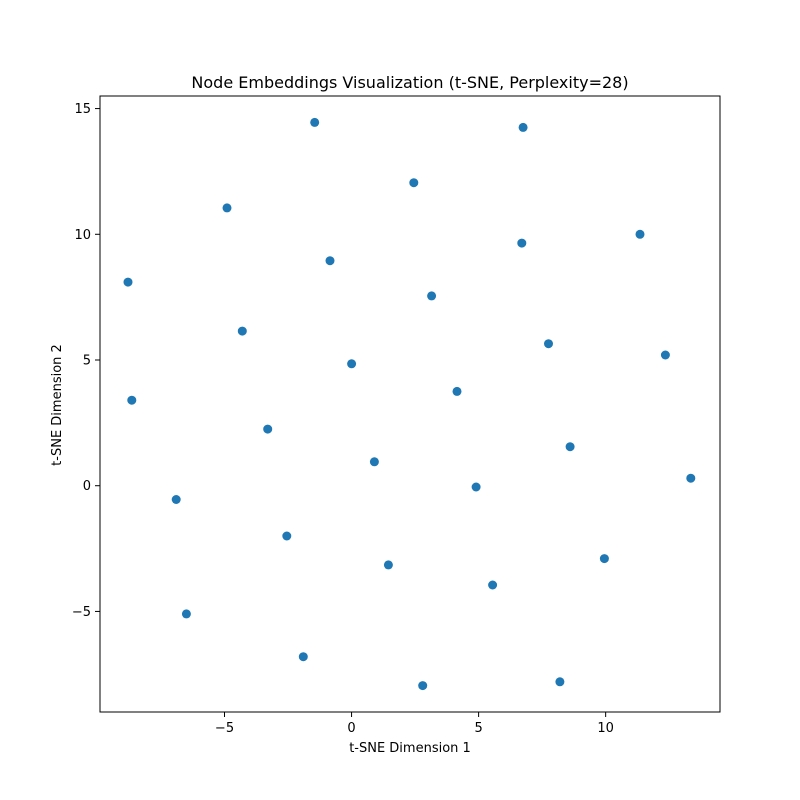 This screenshot has height=800, width=800. What do you see at coordinates (82, 235) in the screenshot?
I see `y-tick-label: 10` at bounding box center [82, 235].